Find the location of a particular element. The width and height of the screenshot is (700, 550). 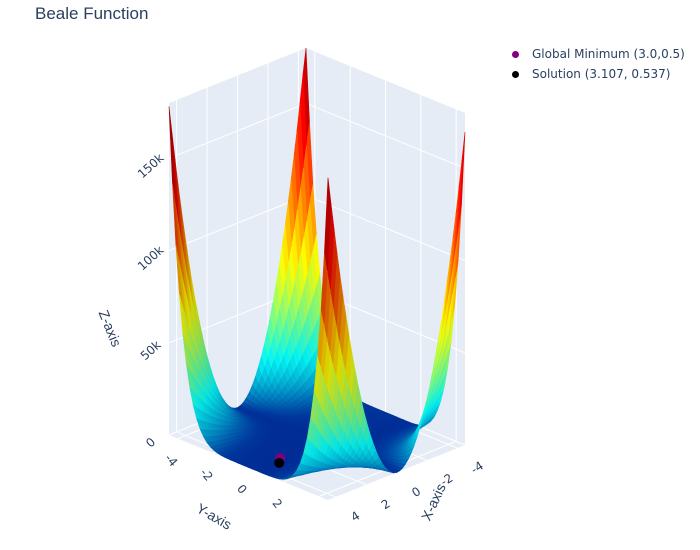

y-tick-label: -2 is located at coordinates (206, 475).